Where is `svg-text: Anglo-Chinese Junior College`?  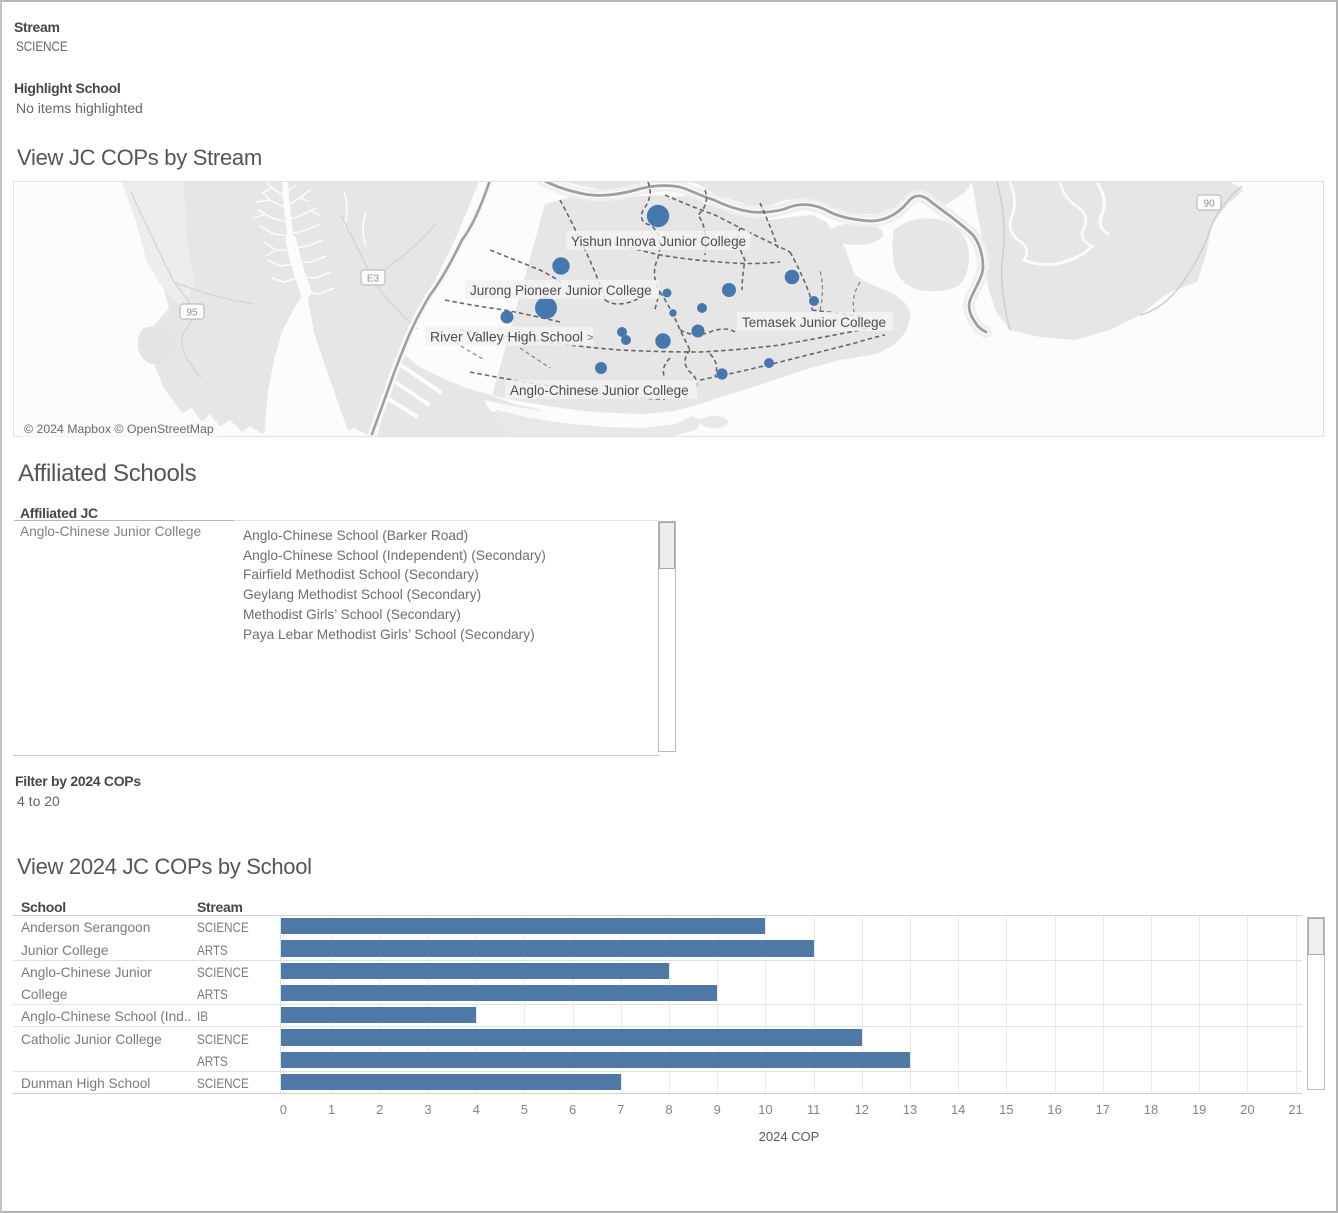 svg-text: Anglo-Chinese Junior College is located at coordinates (599, 390).